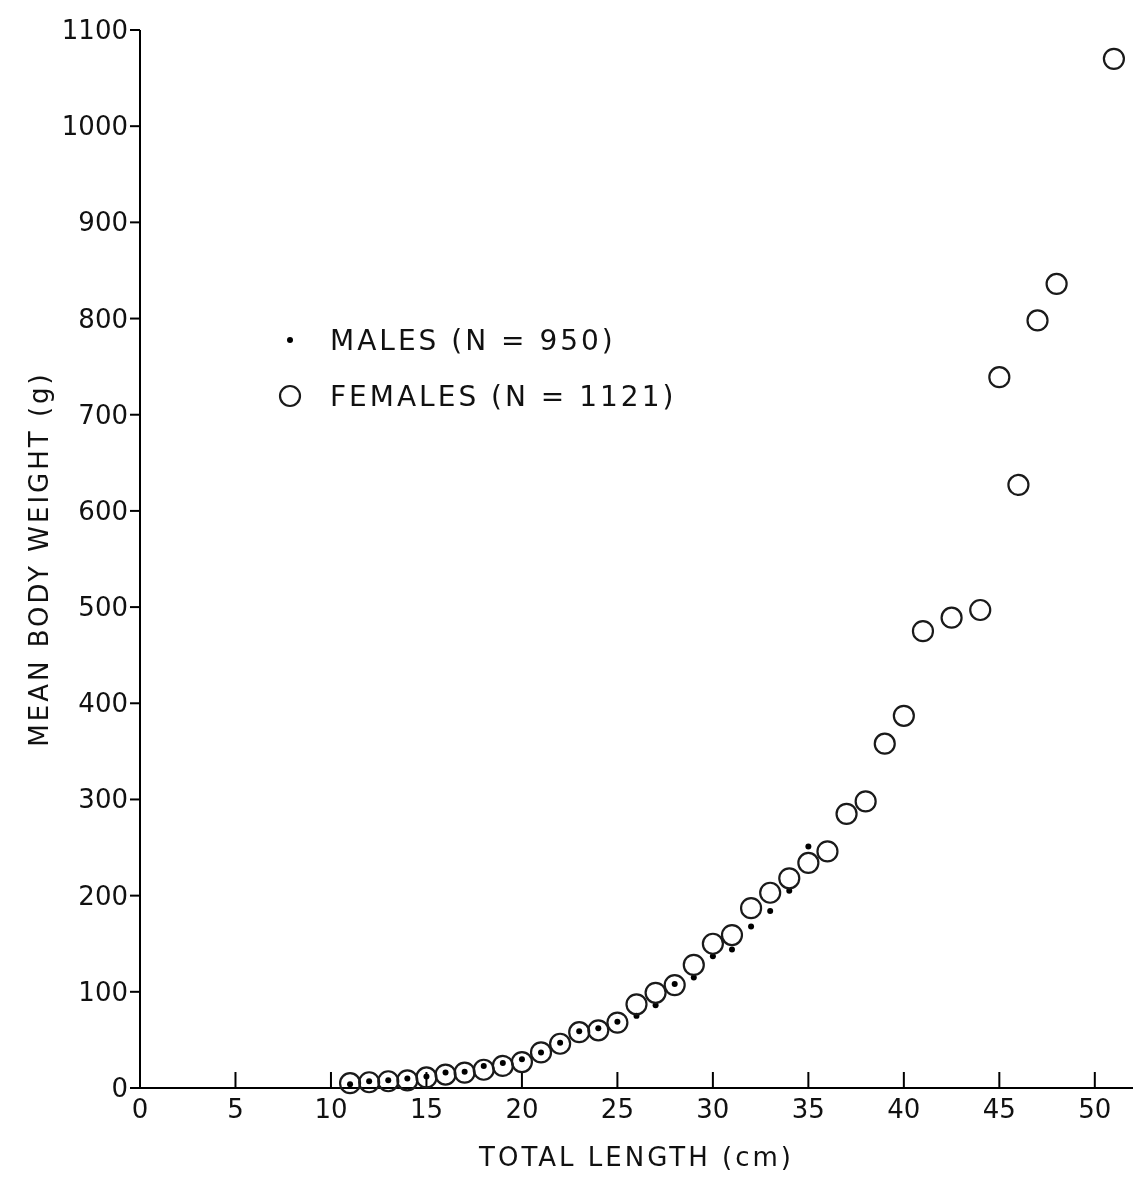  What do you see at coordinates (94, 126) in the screenshot?
I see `y-tick-label: 1000` at bounding box center [94, 126].